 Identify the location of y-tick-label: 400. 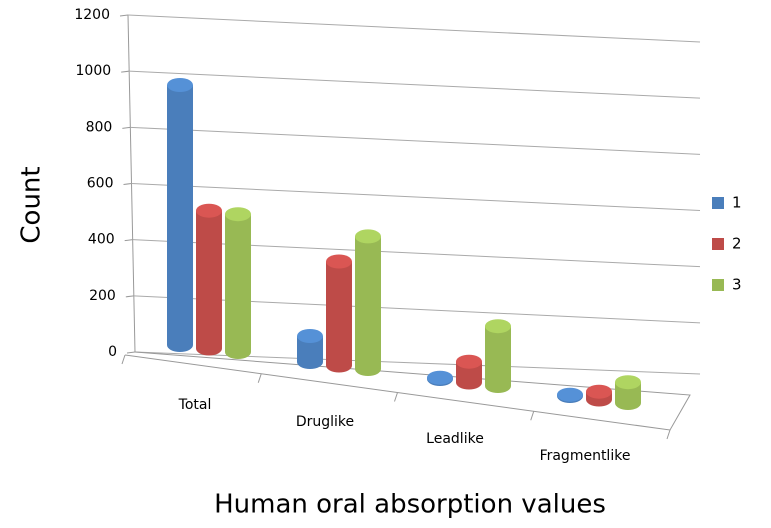
(101, 240).